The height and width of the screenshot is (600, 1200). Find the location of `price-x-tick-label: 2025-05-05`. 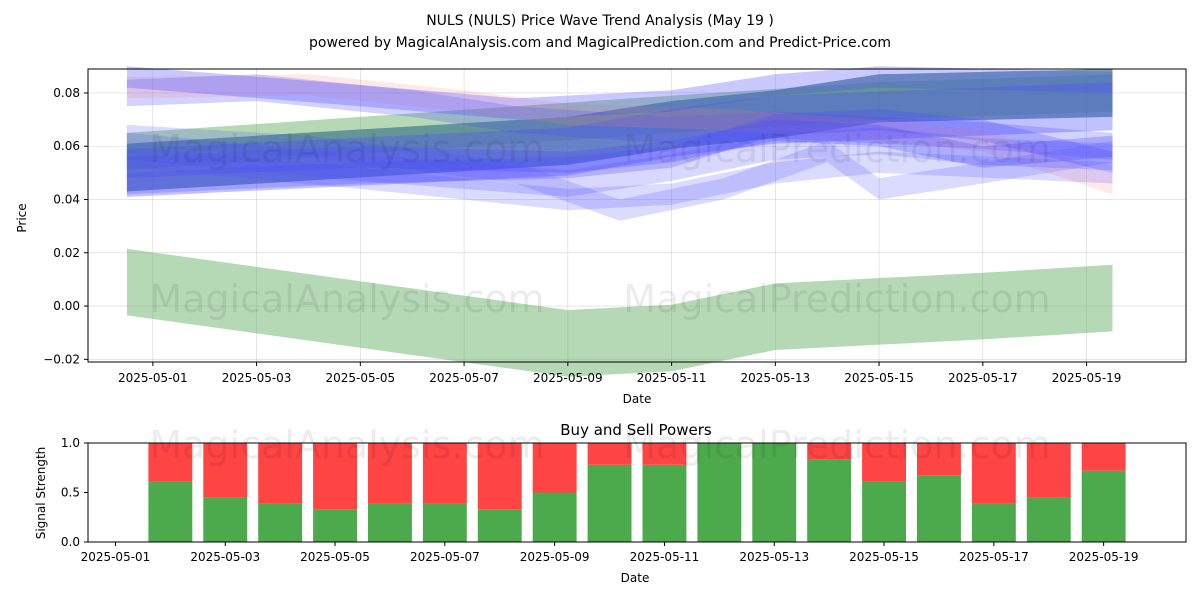

price-x-tick-label: 2025-05-05 is located at coordinates (360, 378).